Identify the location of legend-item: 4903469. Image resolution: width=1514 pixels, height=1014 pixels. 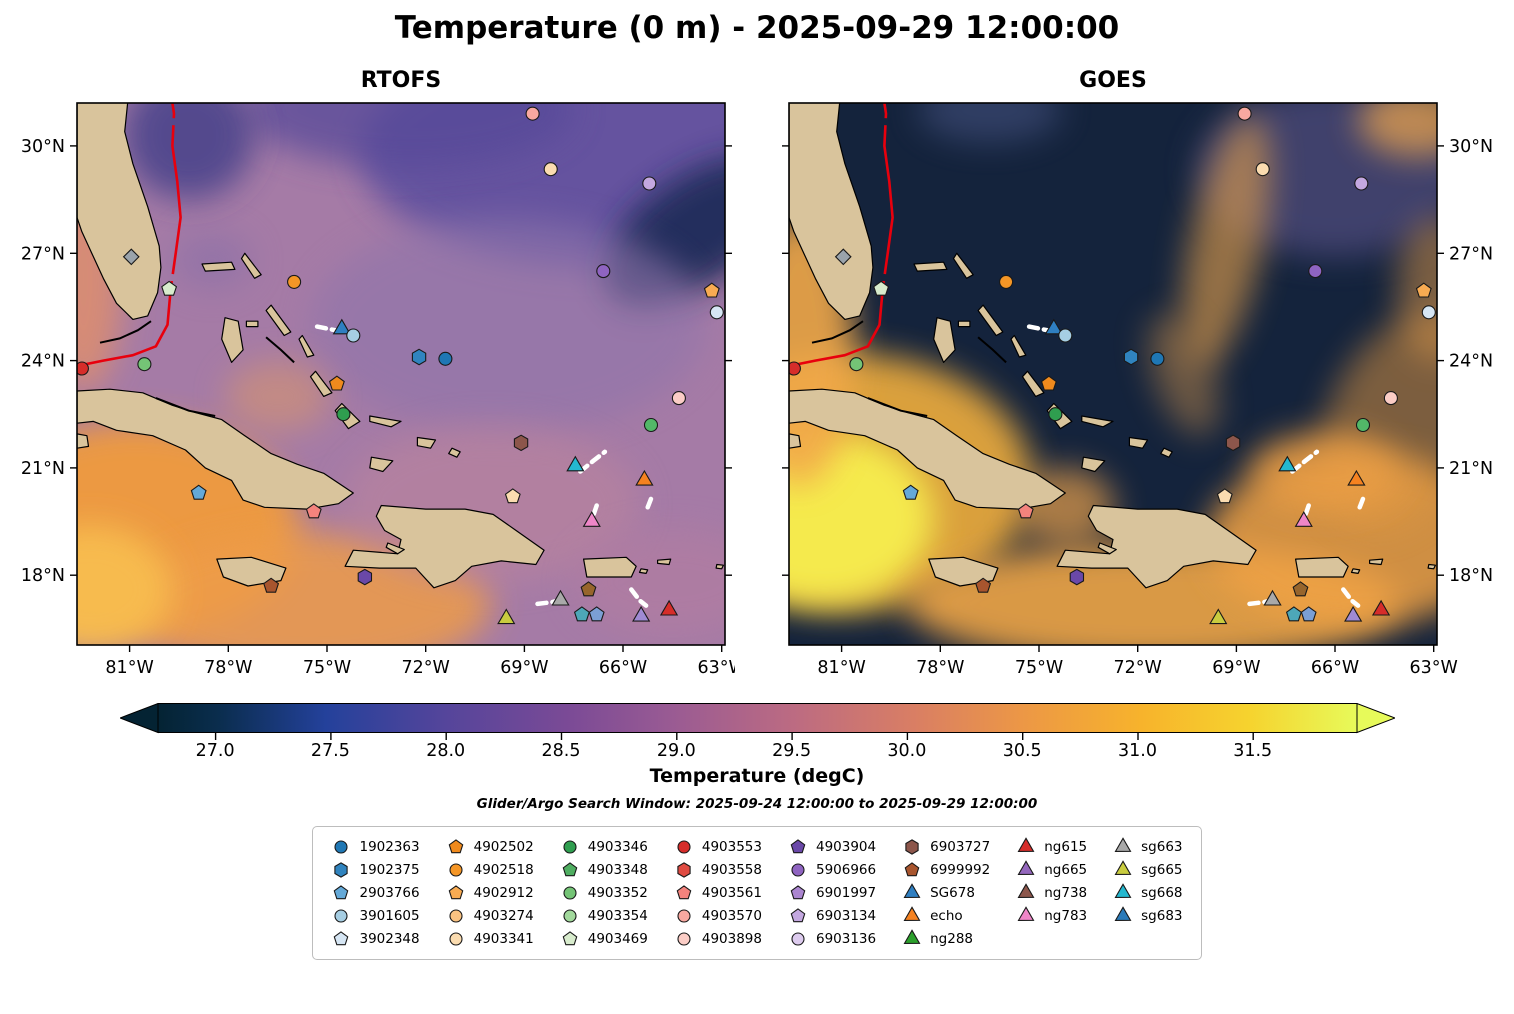
(604, 939).